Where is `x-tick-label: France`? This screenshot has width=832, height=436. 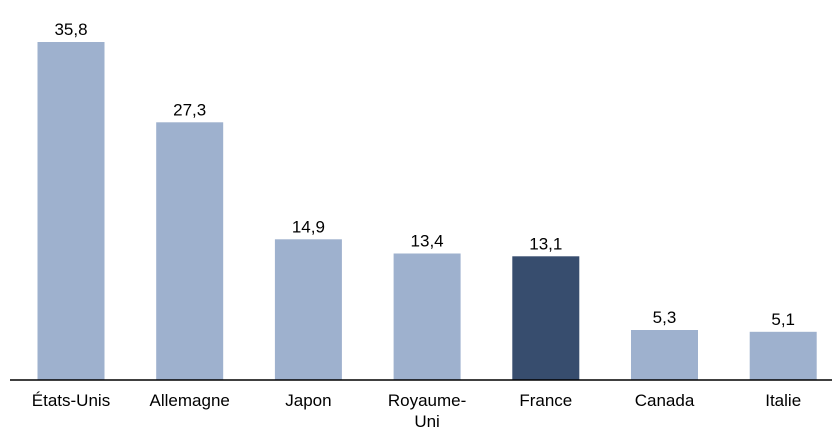
x-tick-label: France is located at coordinates (545, 400).